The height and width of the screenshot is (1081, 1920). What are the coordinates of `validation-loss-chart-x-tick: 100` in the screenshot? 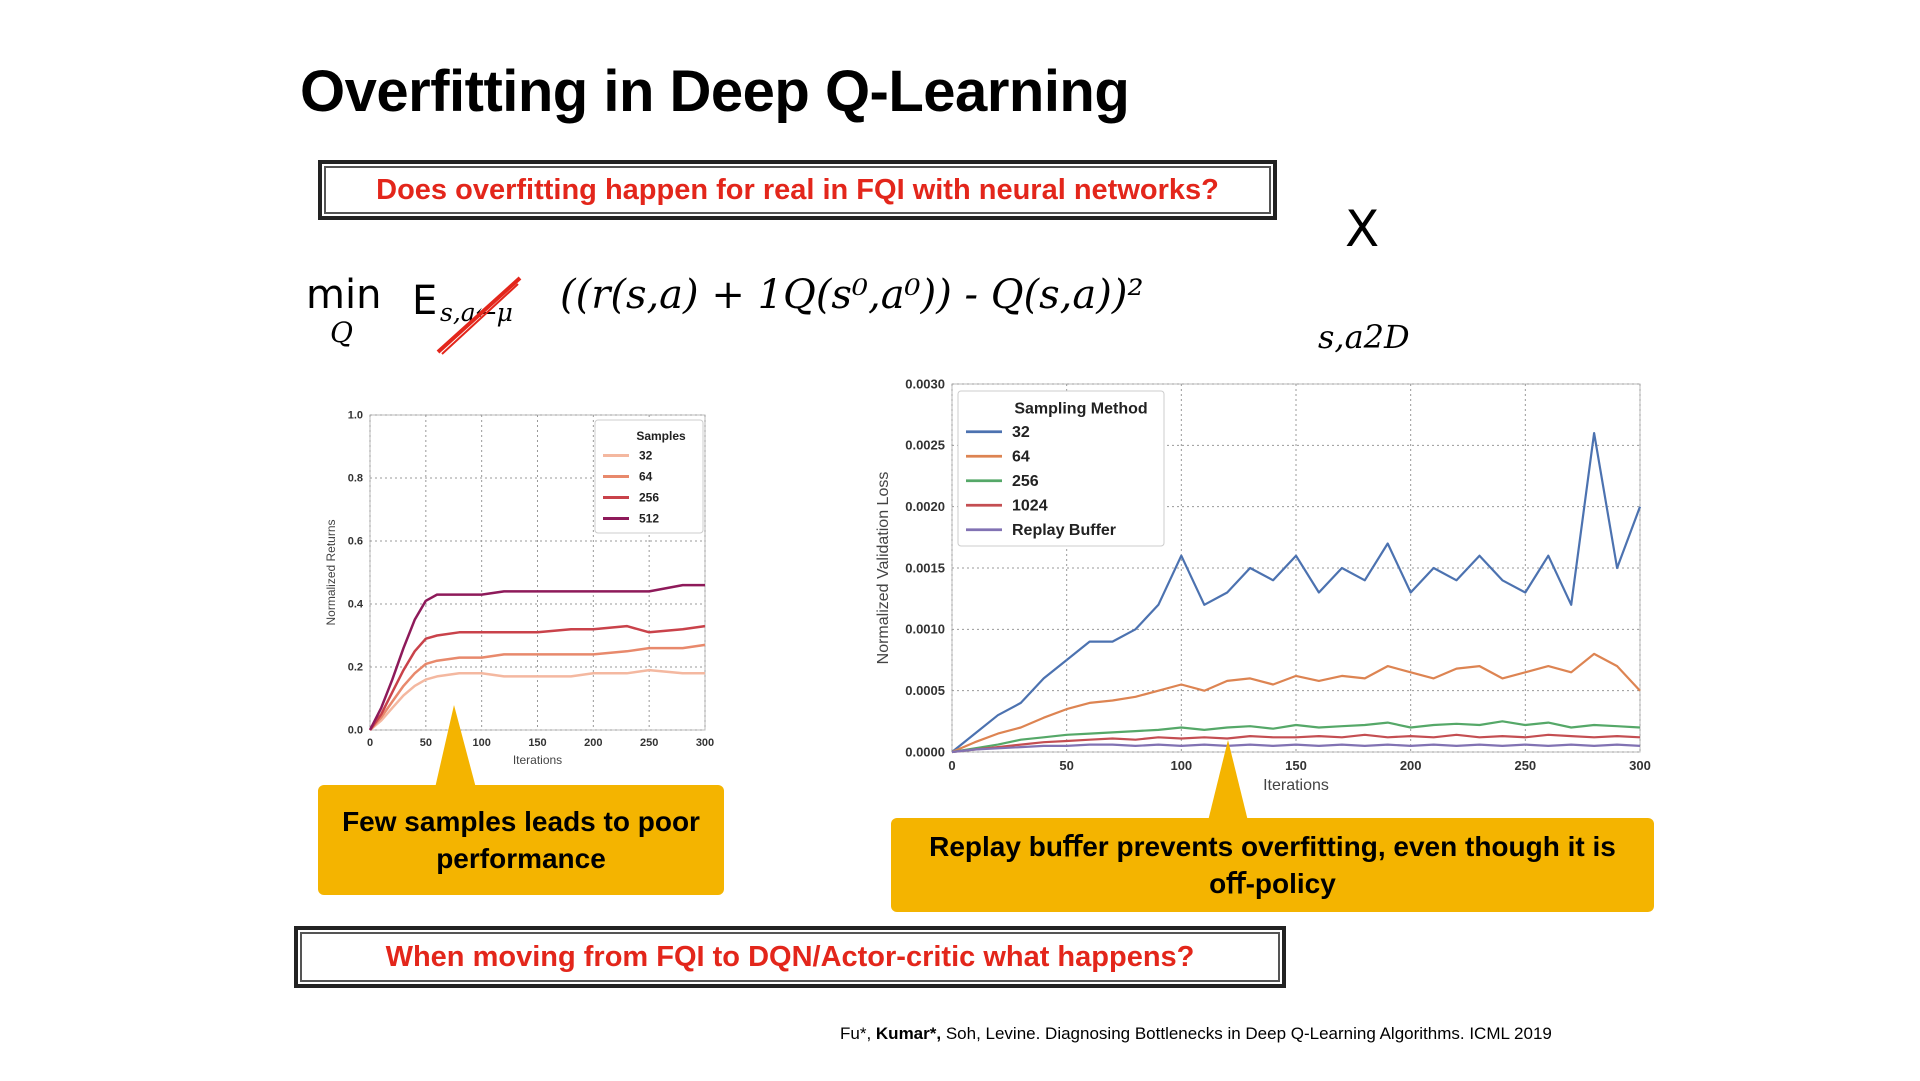 It's located at (1181, 765).